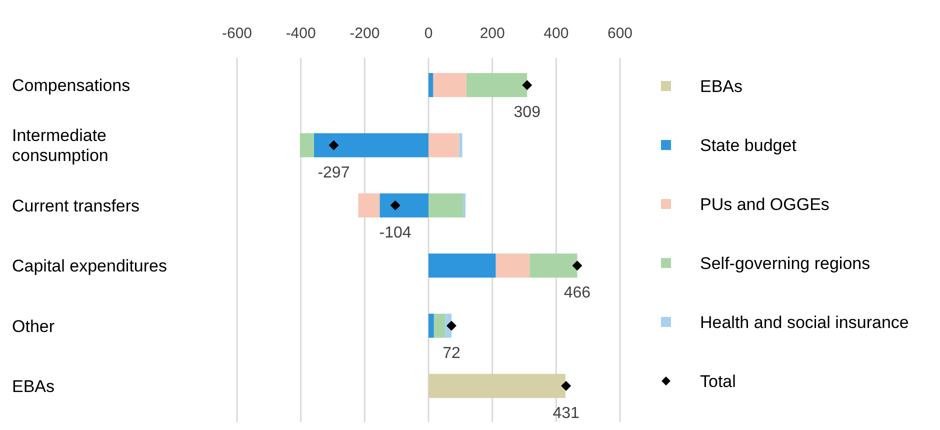  What do you see at coordinates (395, 233) in the screenshot?
I see `data-label: -104` at bounding box center [395, 233].